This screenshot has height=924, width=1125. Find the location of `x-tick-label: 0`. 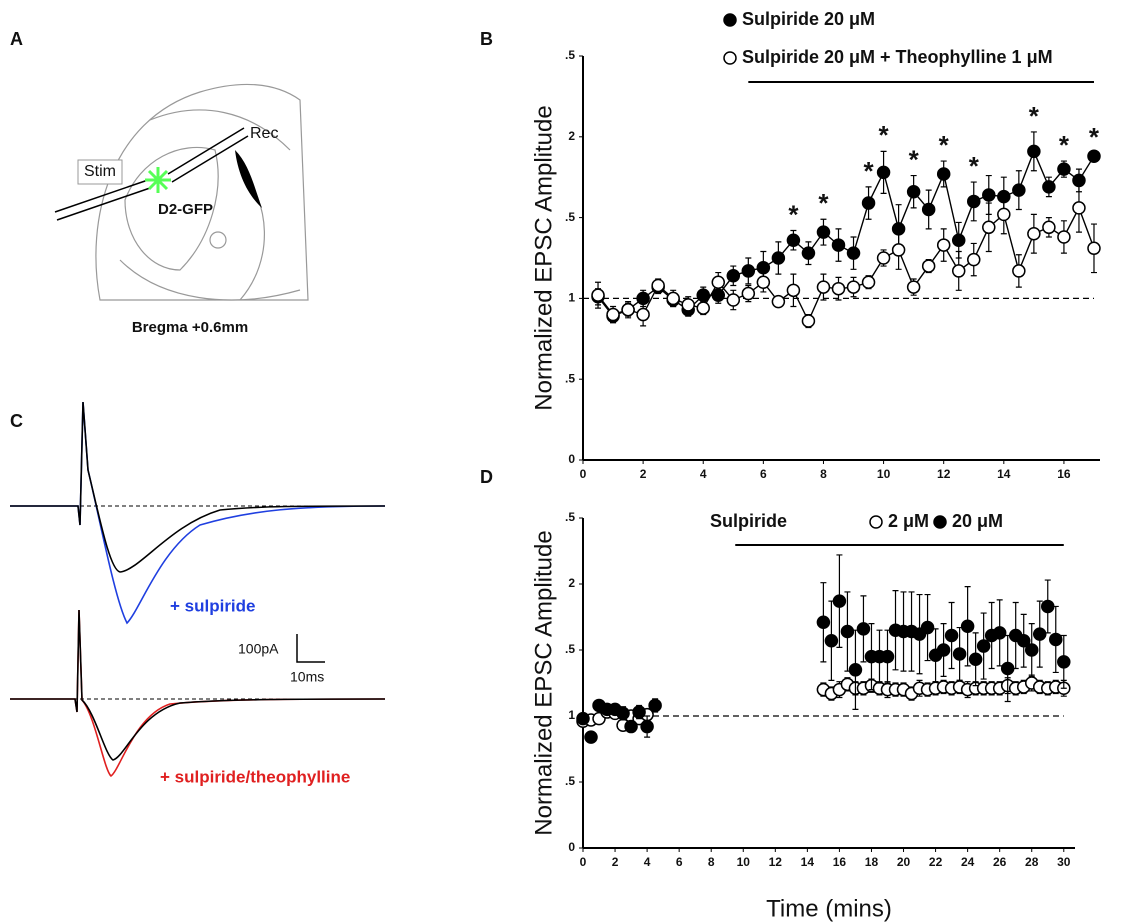

x-tick-label: 0 is located at coordinates (583, 862).